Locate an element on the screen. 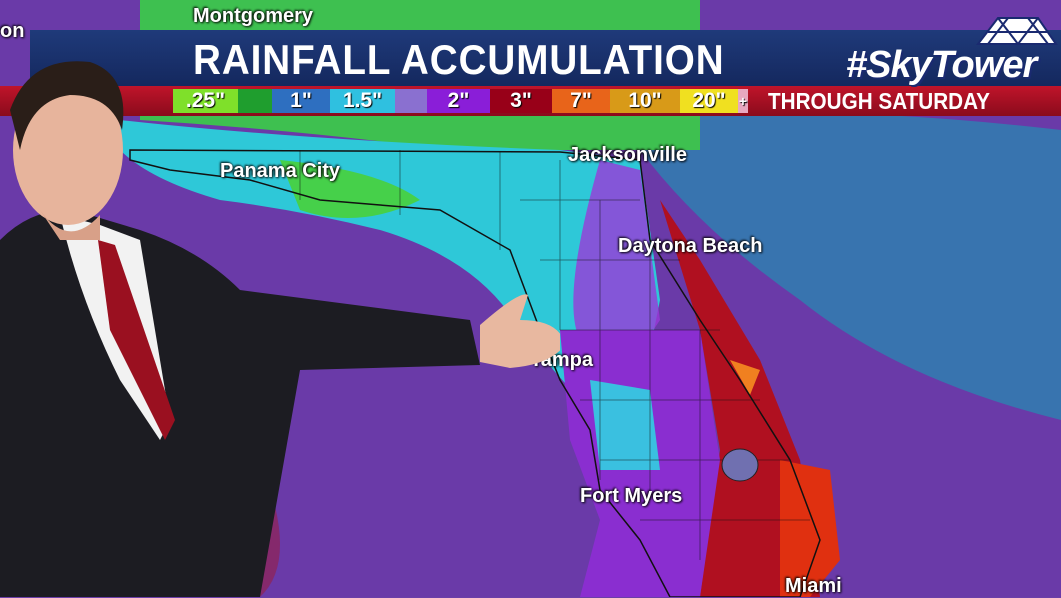 The height and width of the screenshot is (598, 1061). legend-swatch: + is located at coordinates (743, 101).